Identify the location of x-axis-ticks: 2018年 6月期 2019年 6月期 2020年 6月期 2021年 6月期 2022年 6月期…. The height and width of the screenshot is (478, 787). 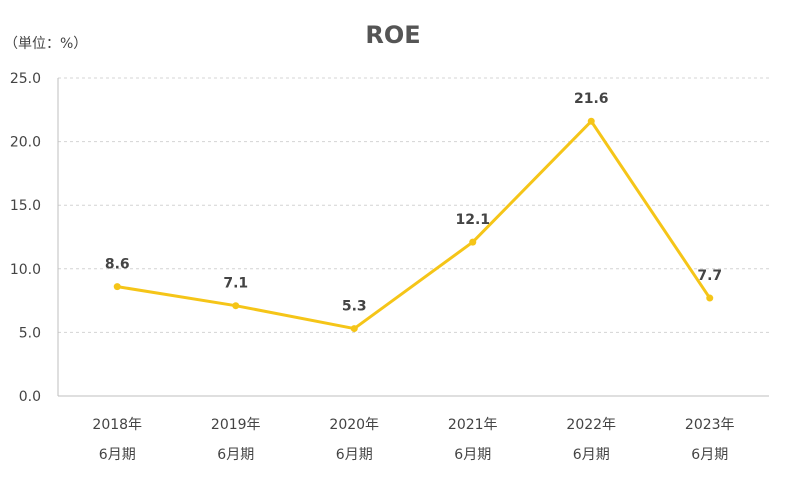
(413, 440).